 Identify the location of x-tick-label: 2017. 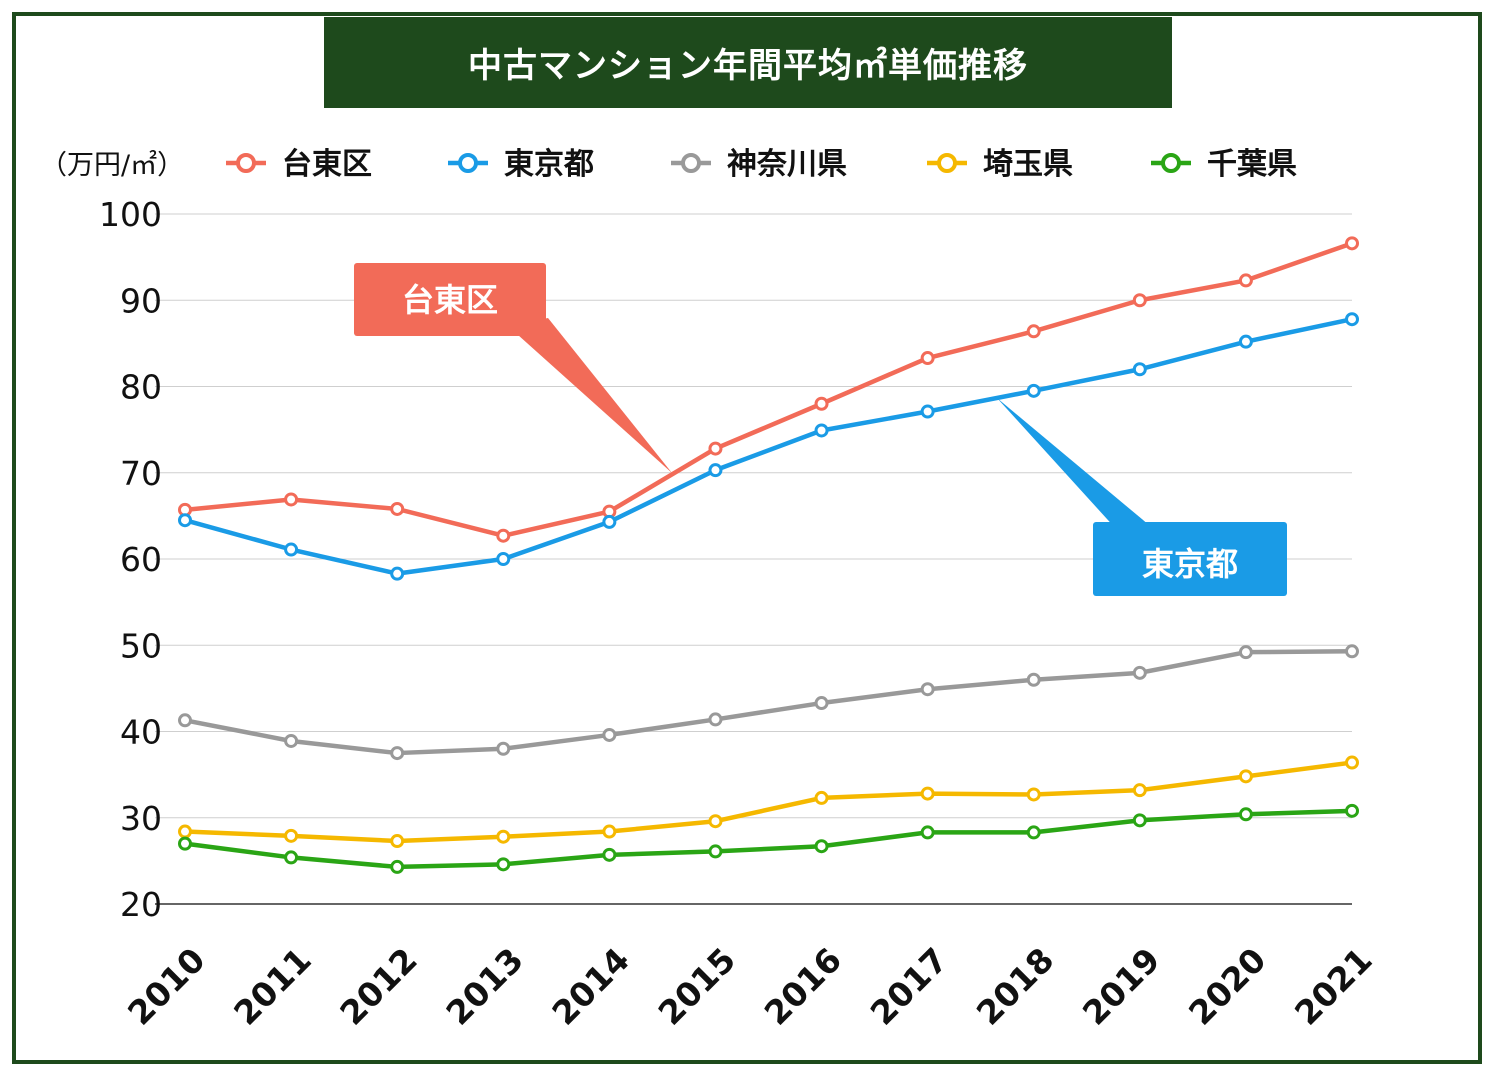
(909, 986).